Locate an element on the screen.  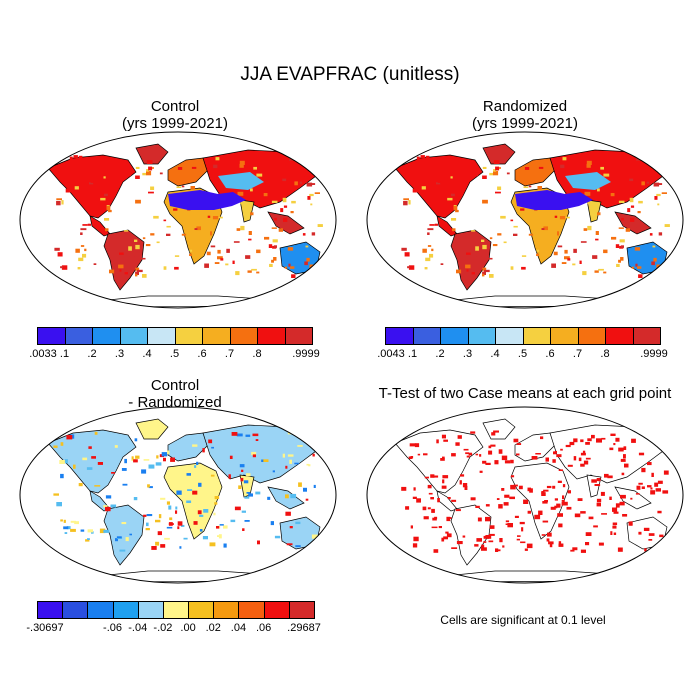
colorbar-tick-label: .04 is located at coordinates (238, 628).